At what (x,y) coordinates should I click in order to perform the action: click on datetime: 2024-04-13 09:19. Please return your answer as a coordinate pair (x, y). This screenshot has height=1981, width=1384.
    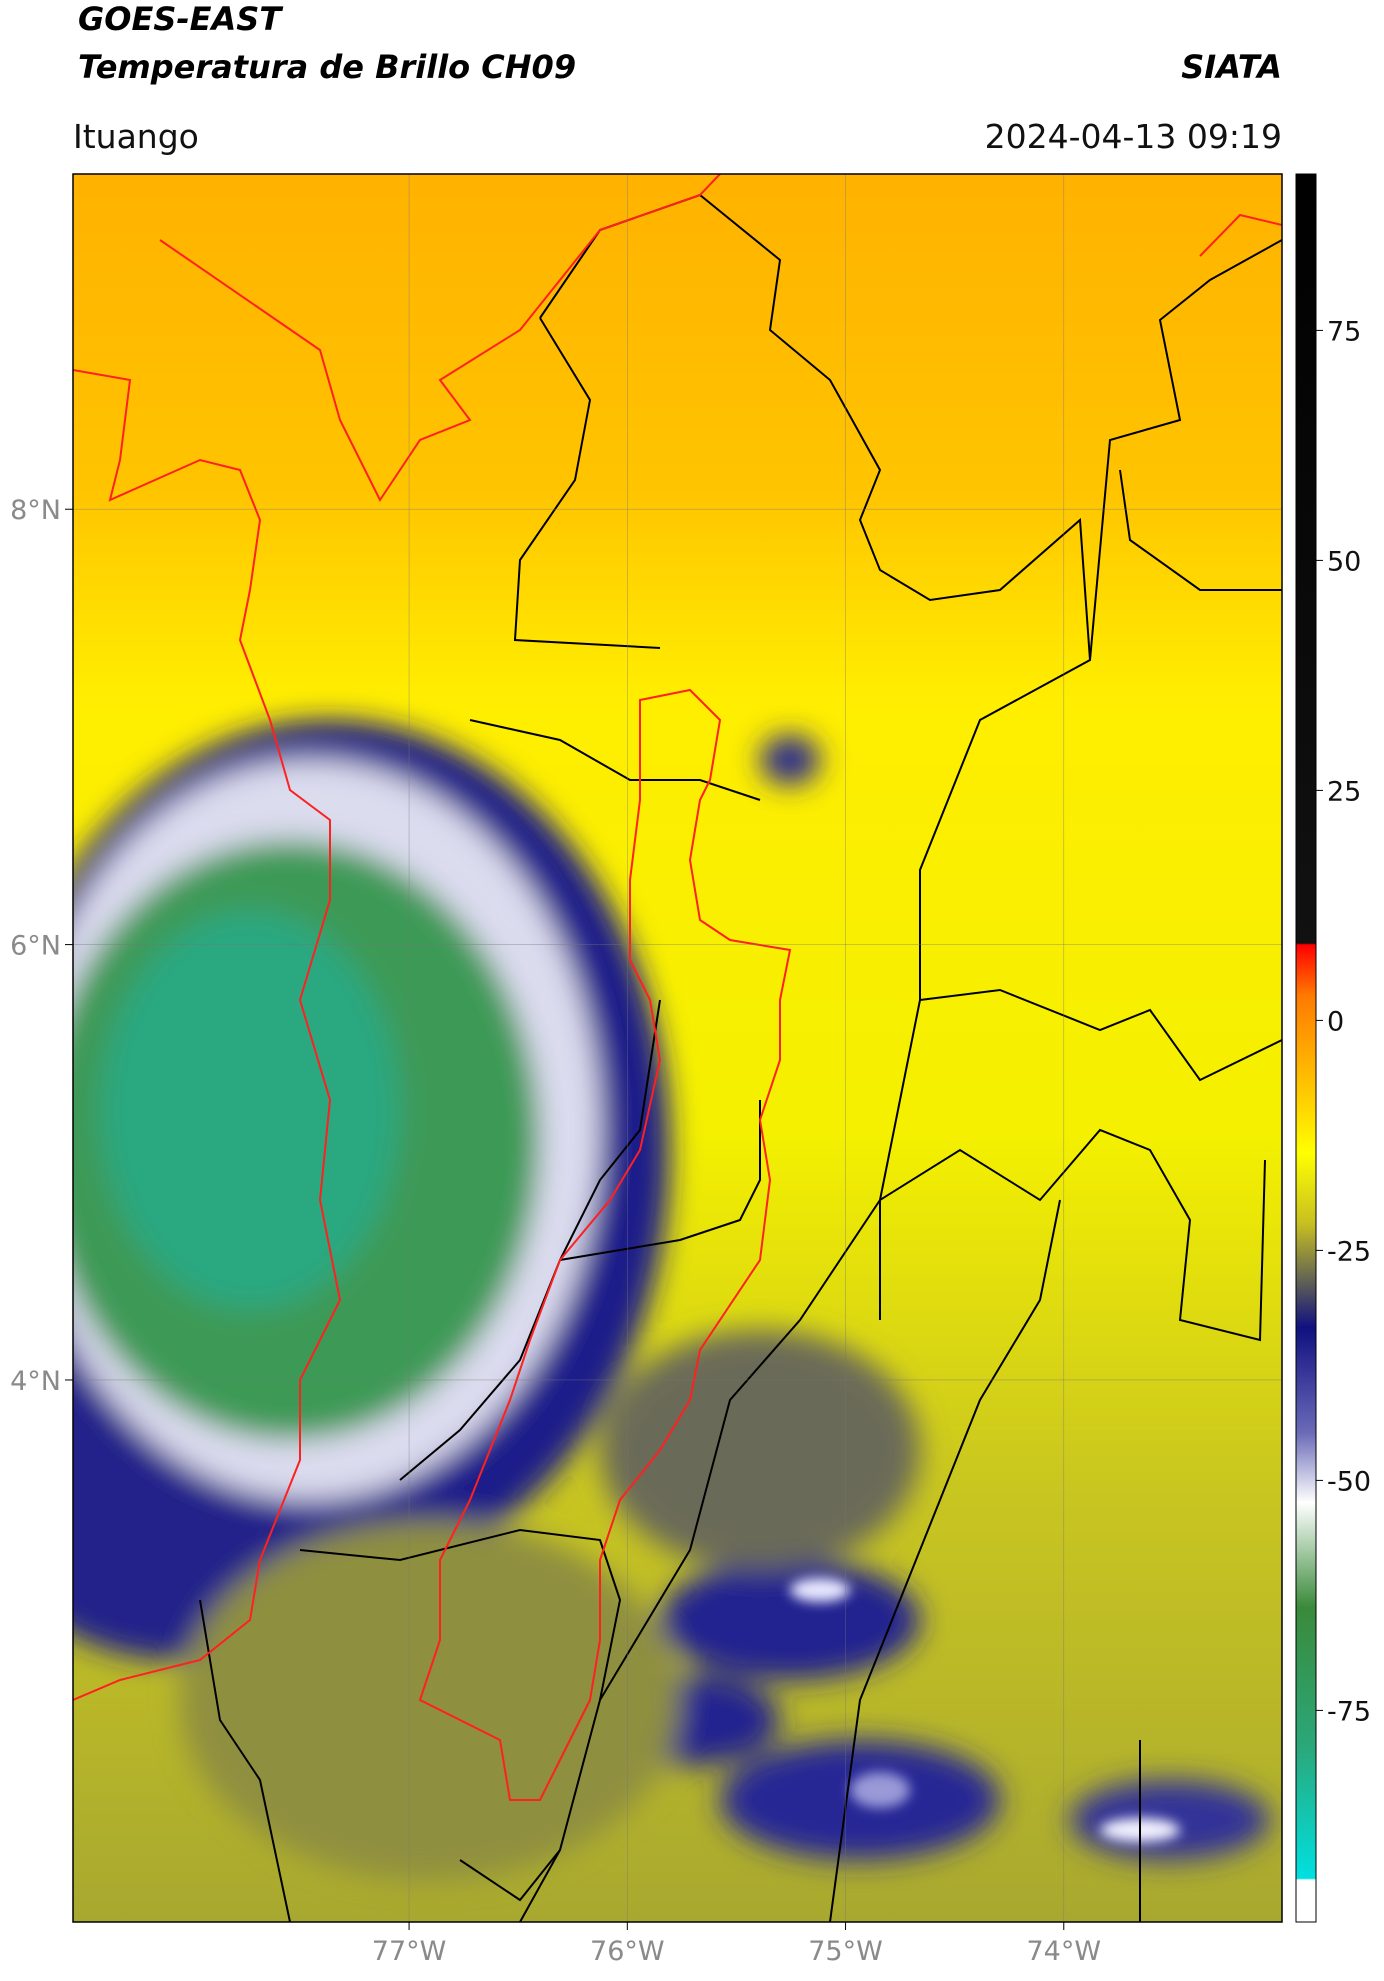
    Looking at the image, I should click on (1133, 136).